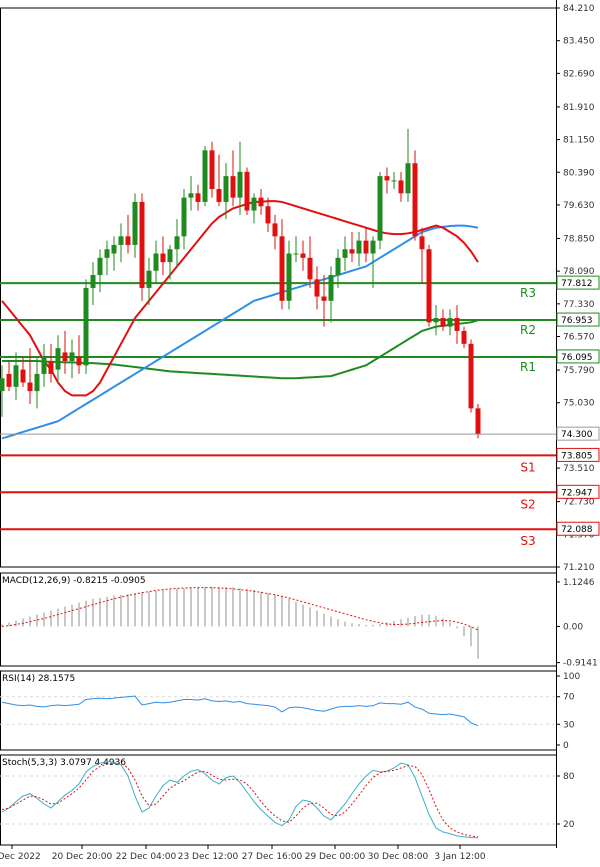 This screenshot has width=600, height=867. What do you see at coordinates (240, 609) in the screenshot?
I see `macd-signal-line` at bounding box center [240, 609].